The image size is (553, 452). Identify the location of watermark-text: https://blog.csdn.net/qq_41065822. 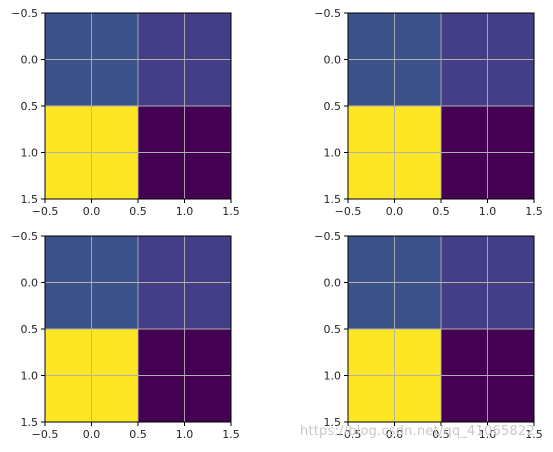
(417, 431).